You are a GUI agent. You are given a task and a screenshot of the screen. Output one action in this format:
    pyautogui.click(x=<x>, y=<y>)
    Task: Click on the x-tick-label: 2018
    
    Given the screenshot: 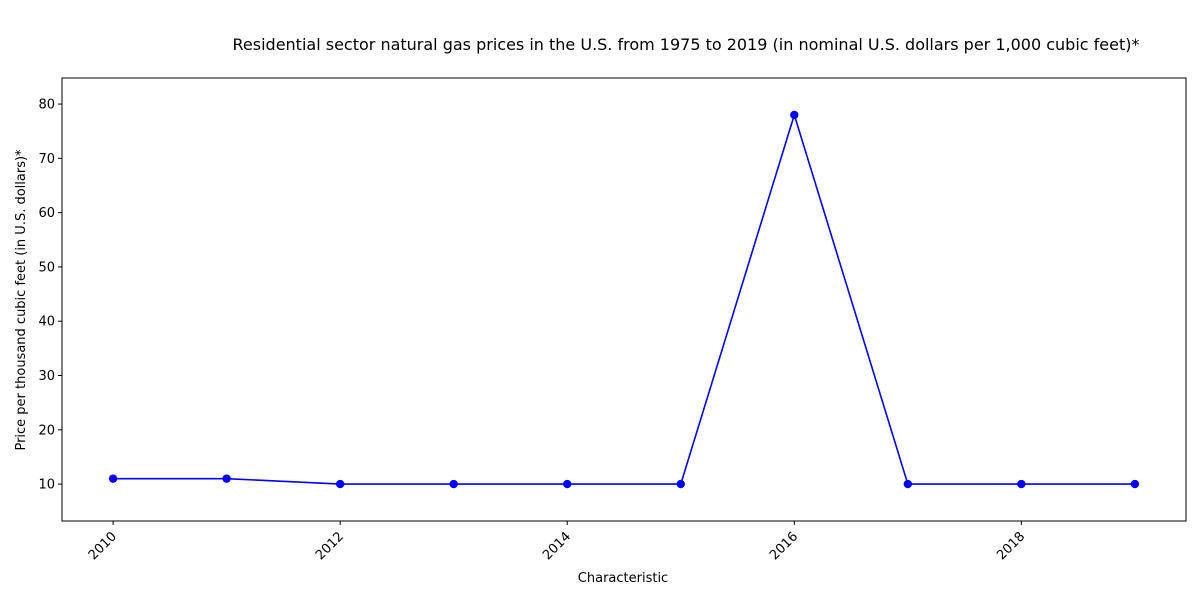 What is the action you would take?
    pyautogui.click(x=1011, y=546)
    